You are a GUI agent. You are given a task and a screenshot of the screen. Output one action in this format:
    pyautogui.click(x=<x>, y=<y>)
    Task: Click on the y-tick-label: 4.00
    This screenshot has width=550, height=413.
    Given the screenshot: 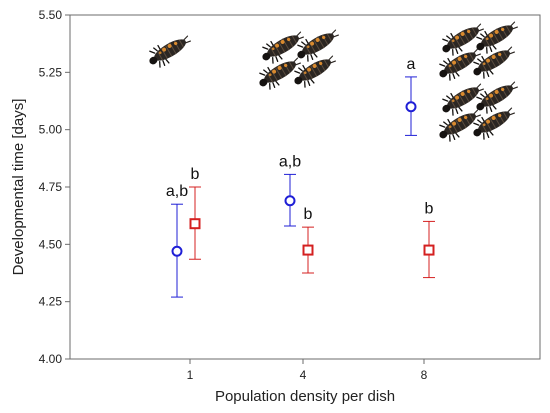 What is the action you would take?
    pyautogui.click(x=51, y=359)
    